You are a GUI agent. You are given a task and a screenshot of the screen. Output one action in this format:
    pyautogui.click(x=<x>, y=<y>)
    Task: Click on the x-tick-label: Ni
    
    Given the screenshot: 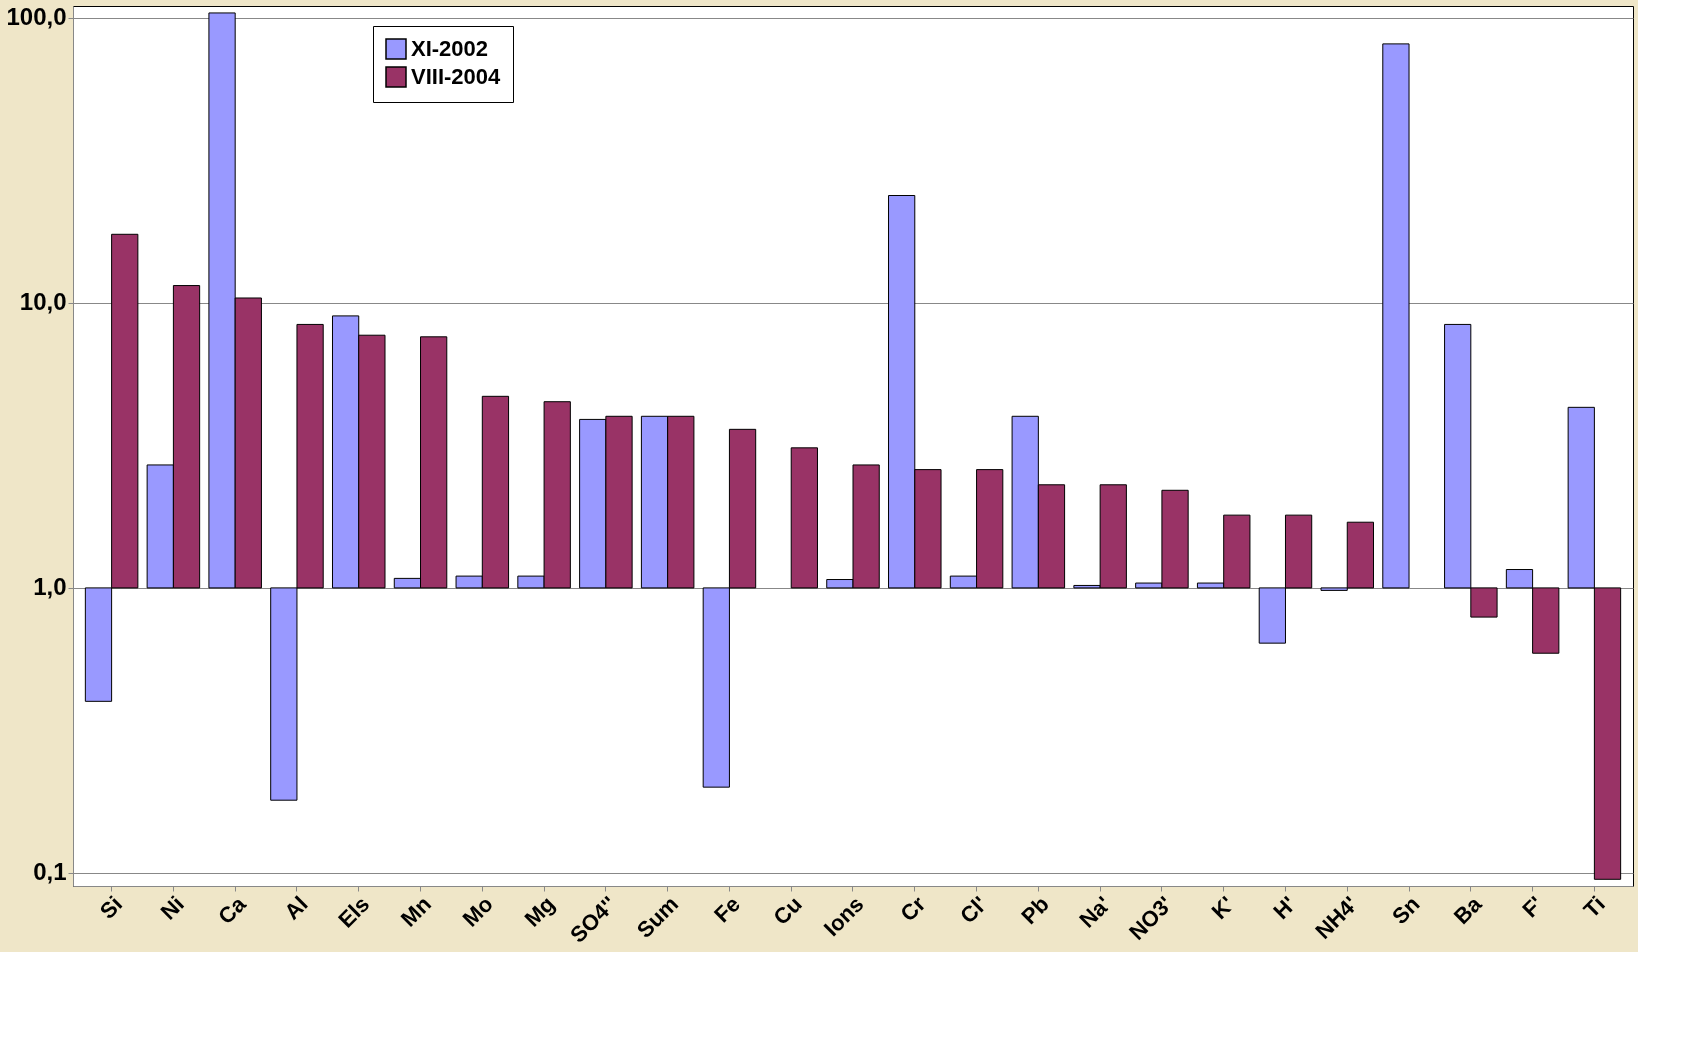 What is the action you would take?
    pyautogui.click(x=172, y=908)
    